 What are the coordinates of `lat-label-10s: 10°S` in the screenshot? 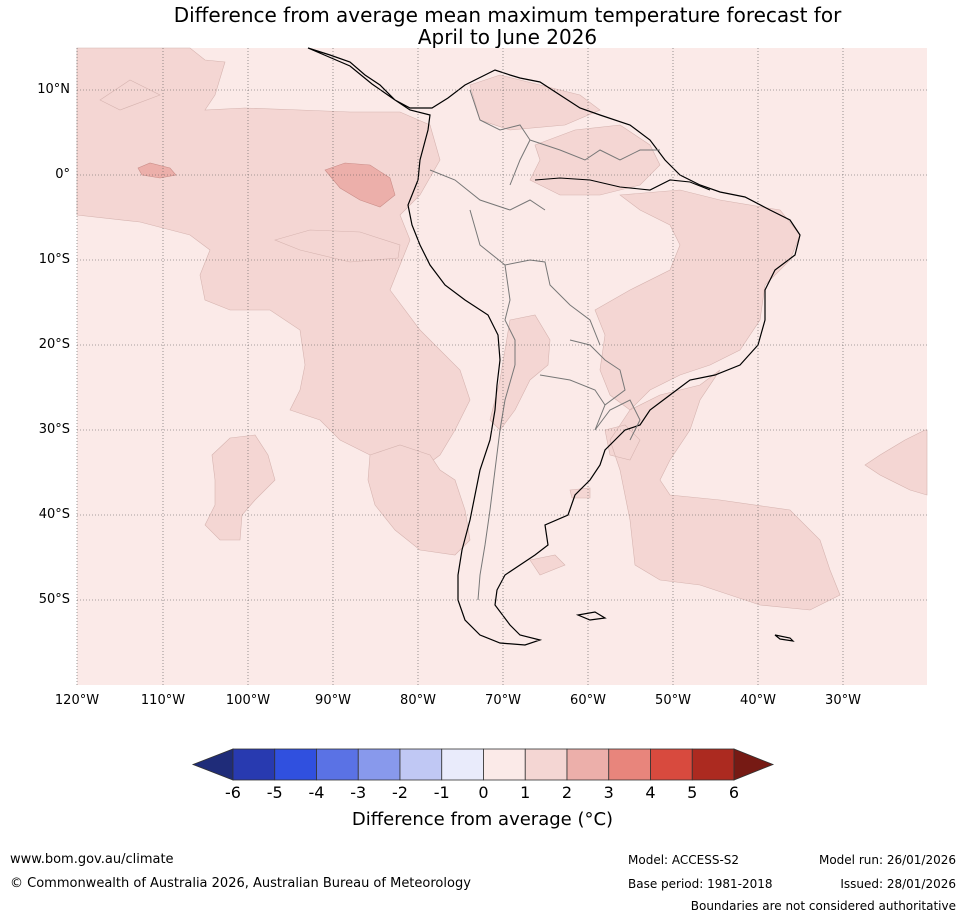 It's located at (54, 259).